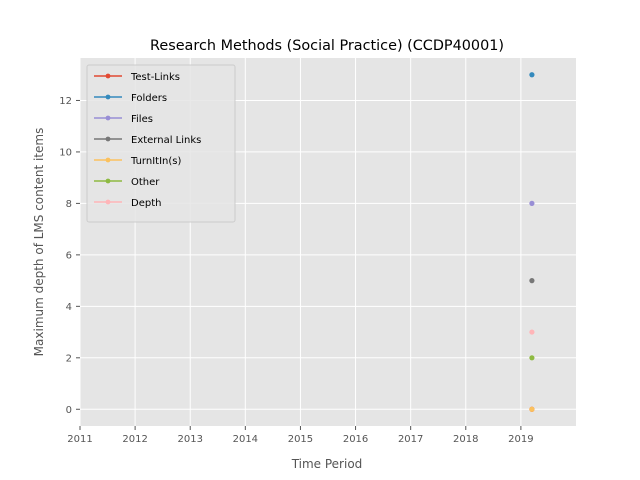 Image resolution: width=640 pixels, height=480 pixels. Describe the element at coordinates (149, 98) in the screenshot. I see `legend-label-folders: Folders` at that location.